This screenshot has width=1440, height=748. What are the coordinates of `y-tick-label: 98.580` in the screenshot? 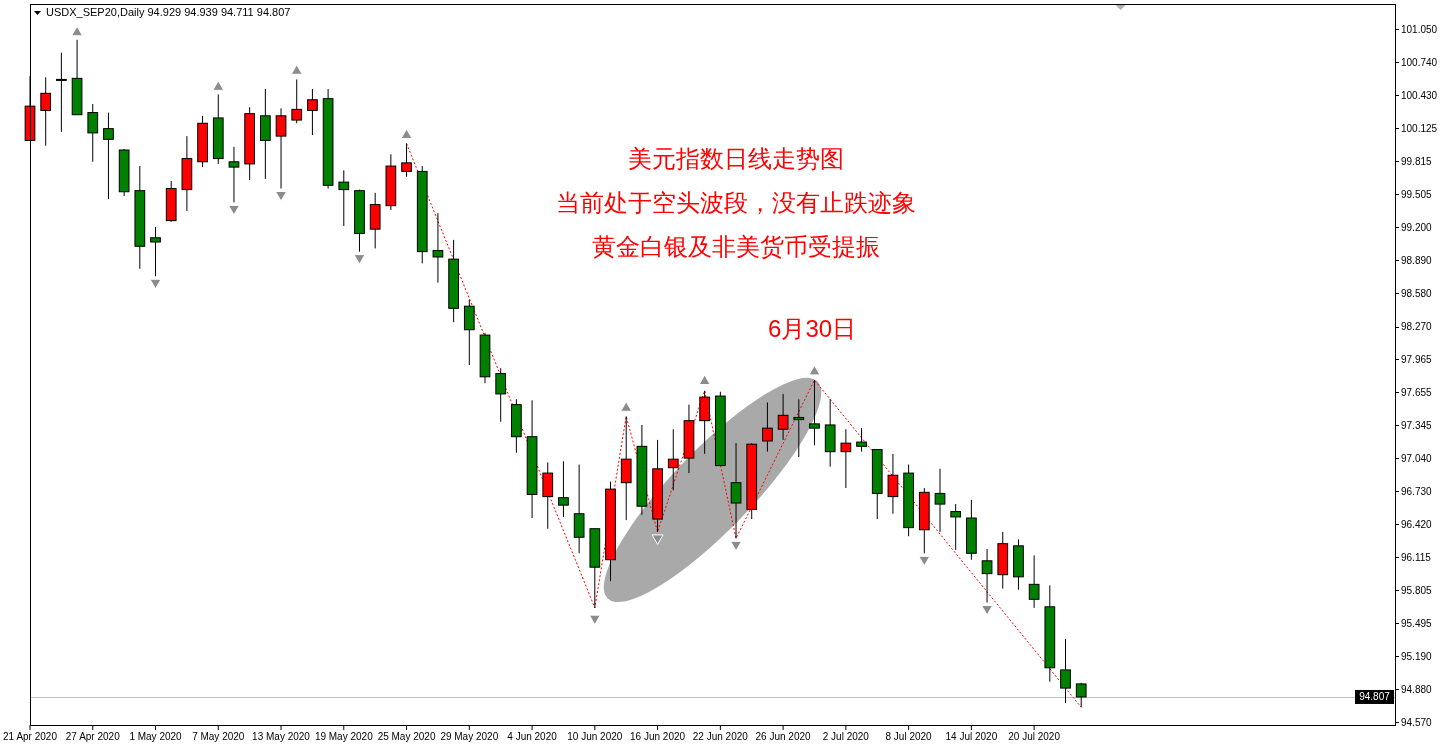 It's located at (1417, 293).